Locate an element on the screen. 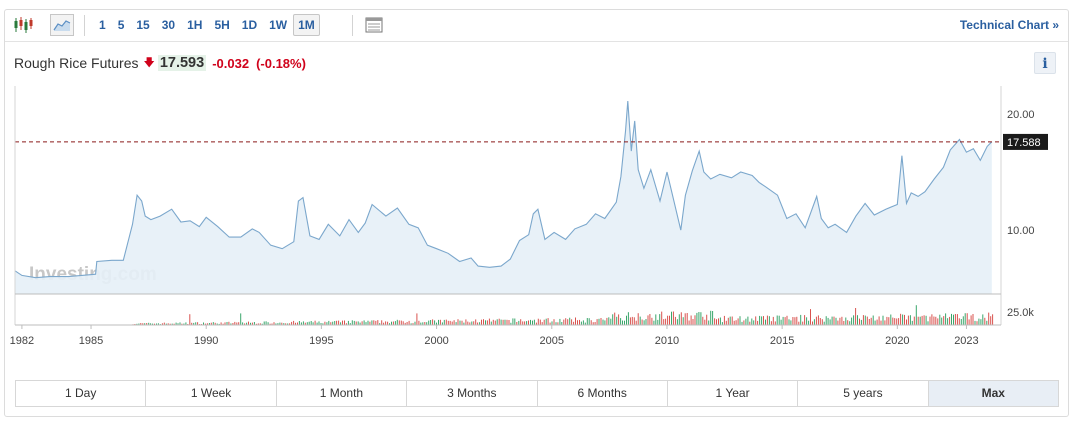 This screenshot has height=425, width=1079. range-6-months: 6 Months is located at coordinates (603, 393).